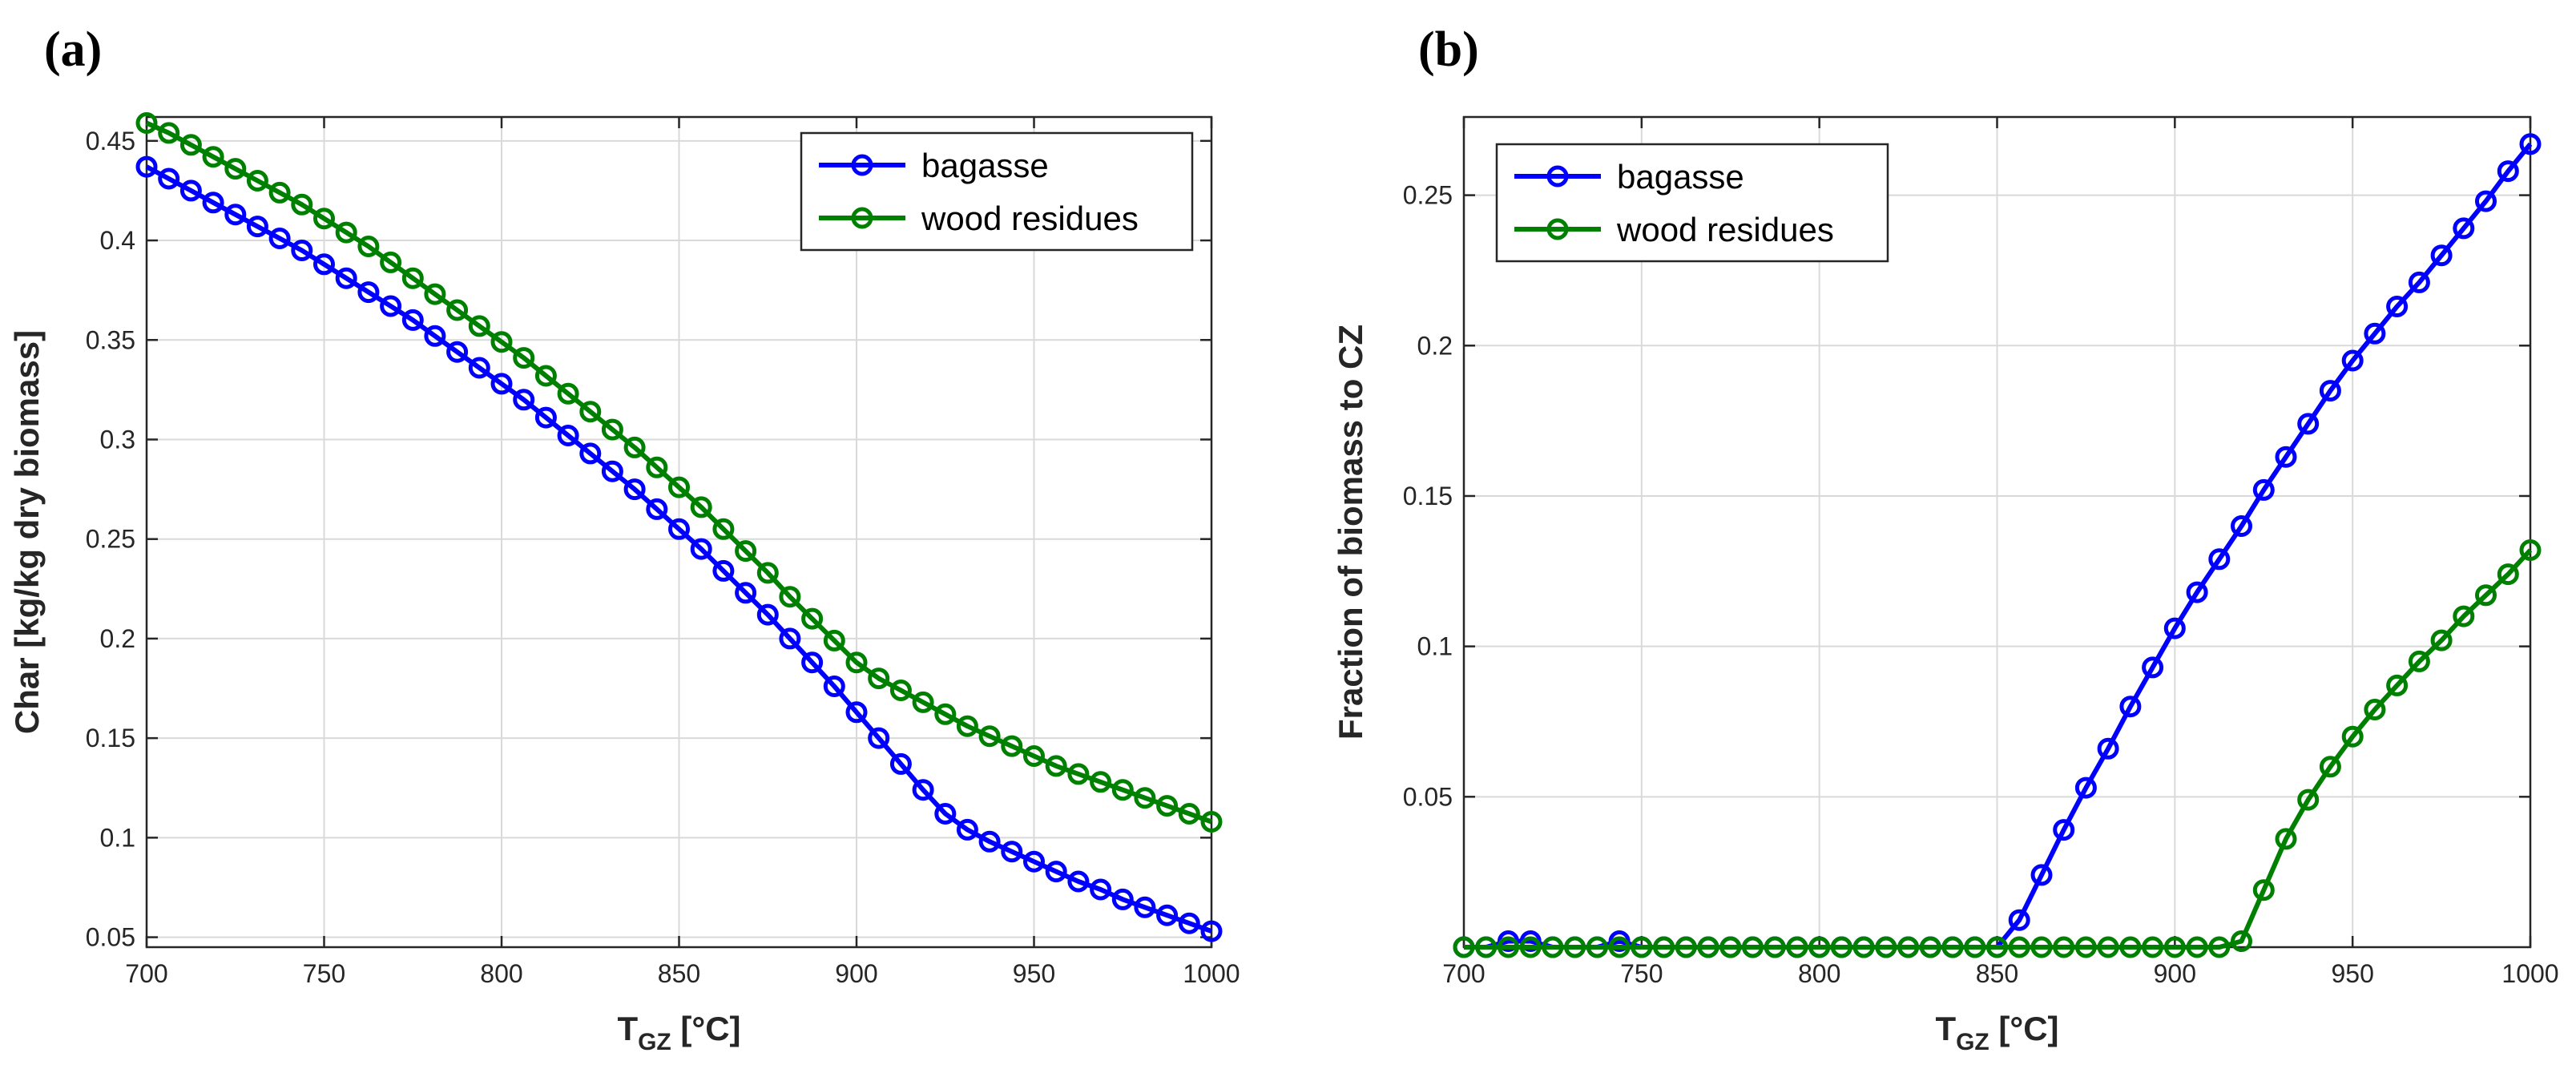 Image resolution: width=2576 pixels, height=1085 pixels. What do you see at coordinates (997, 191) in the screenshot?
I see `legend-box` at bounding box center [997, 191].